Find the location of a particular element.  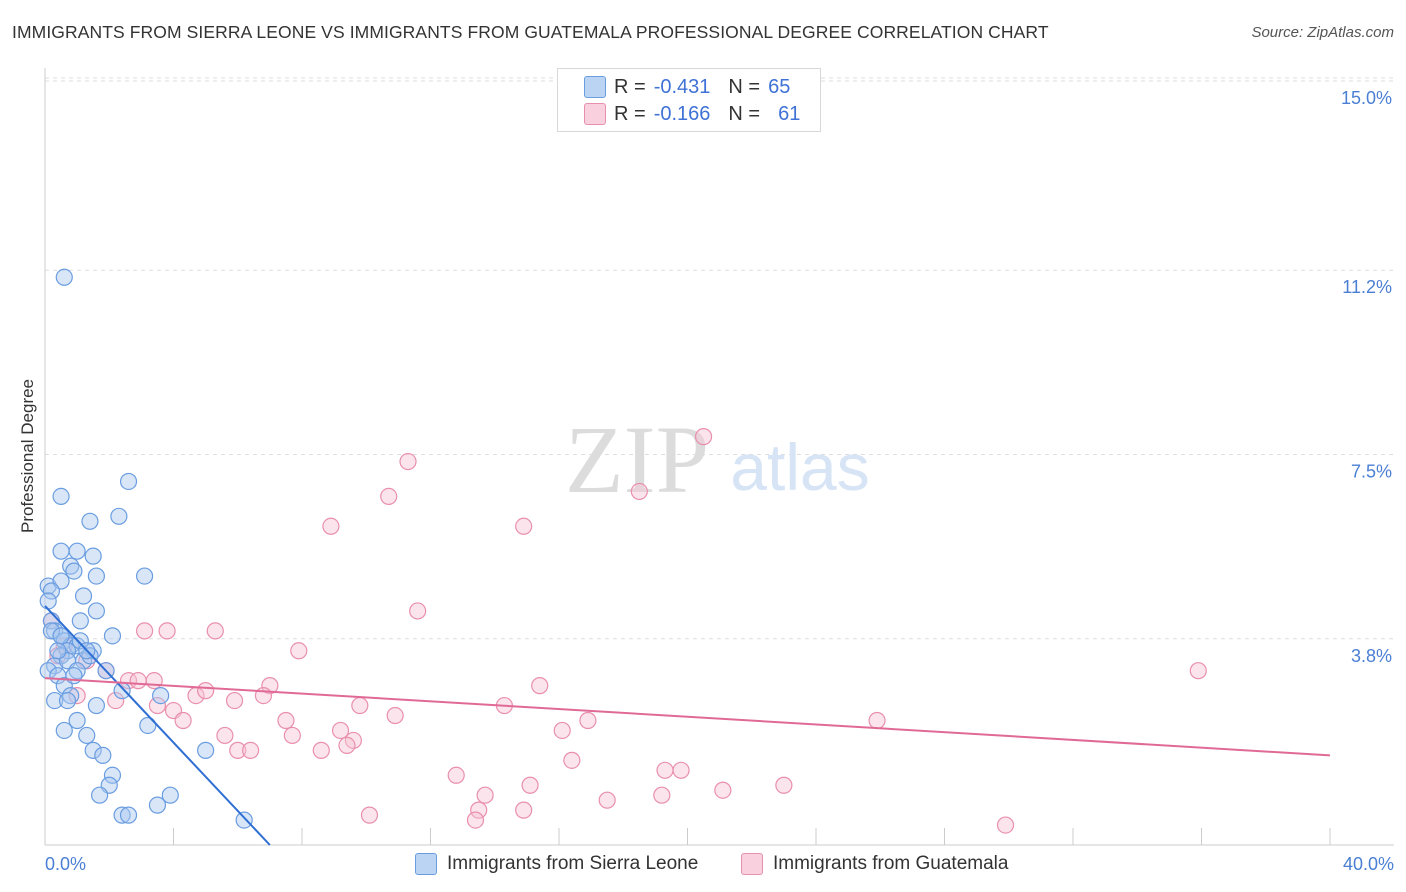

legend-swatch-blue is located at coordinates (595, 87).